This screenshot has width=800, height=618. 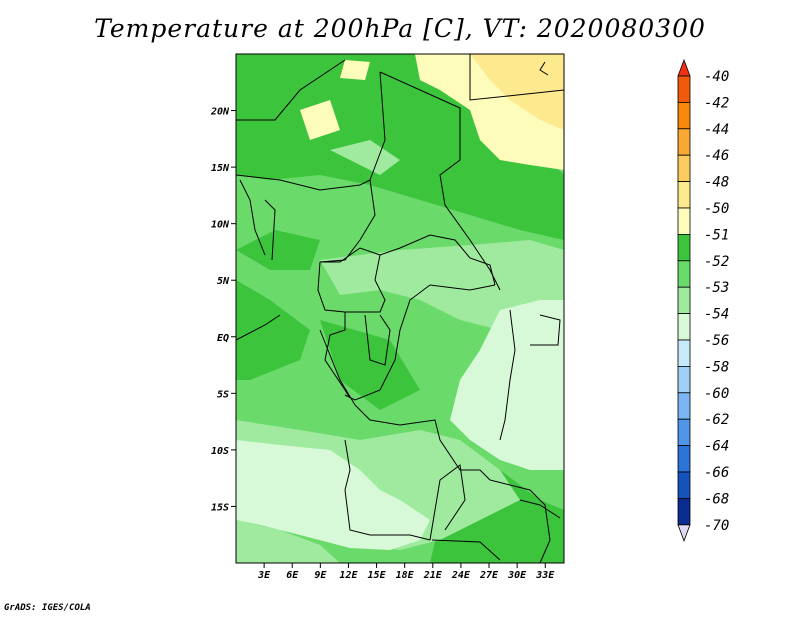 I want to click on colorbar-over-triangle, so click(x=684, y=67).